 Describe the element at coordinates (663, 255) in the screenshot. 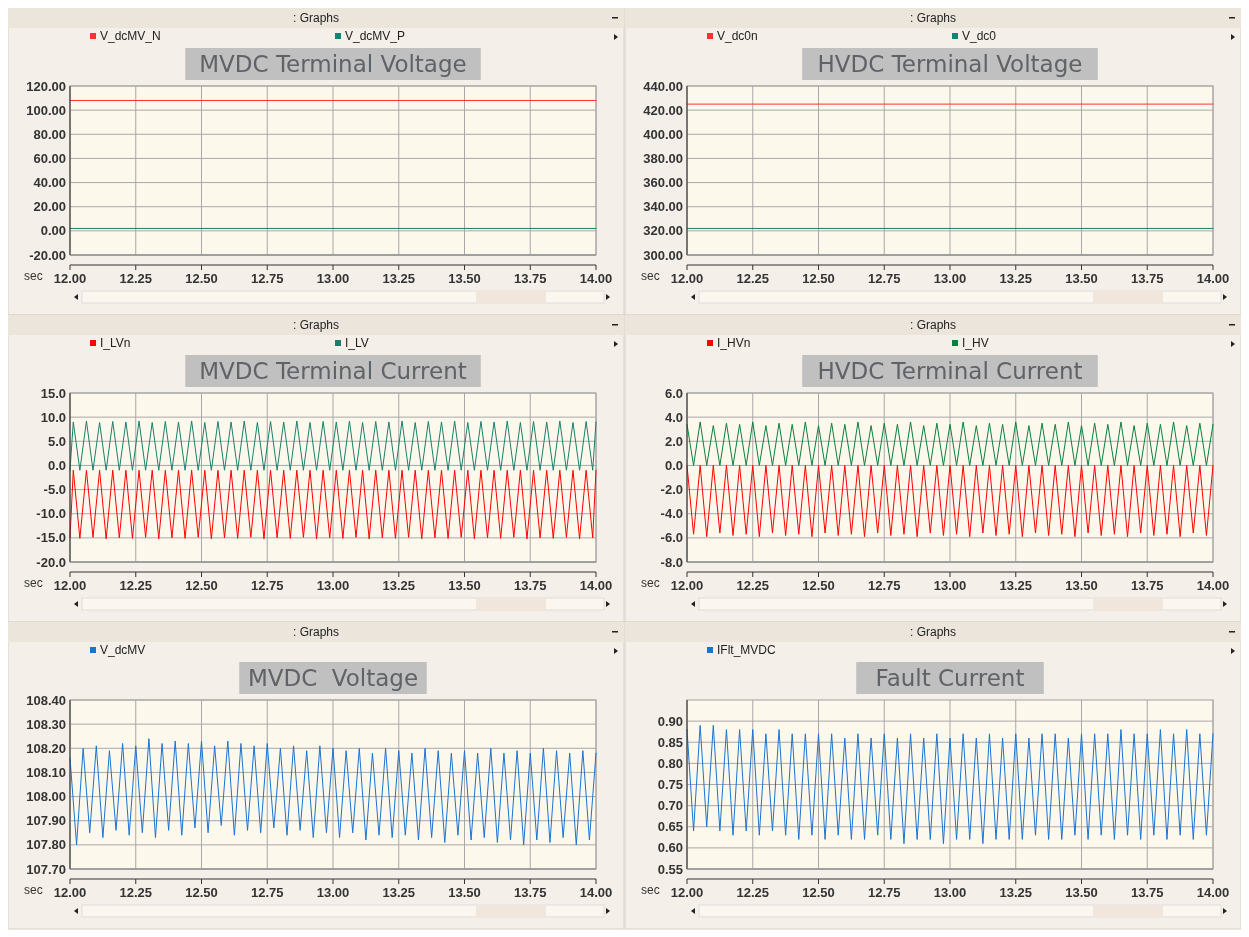

I see `y-tick-label: 300.00` at that location.